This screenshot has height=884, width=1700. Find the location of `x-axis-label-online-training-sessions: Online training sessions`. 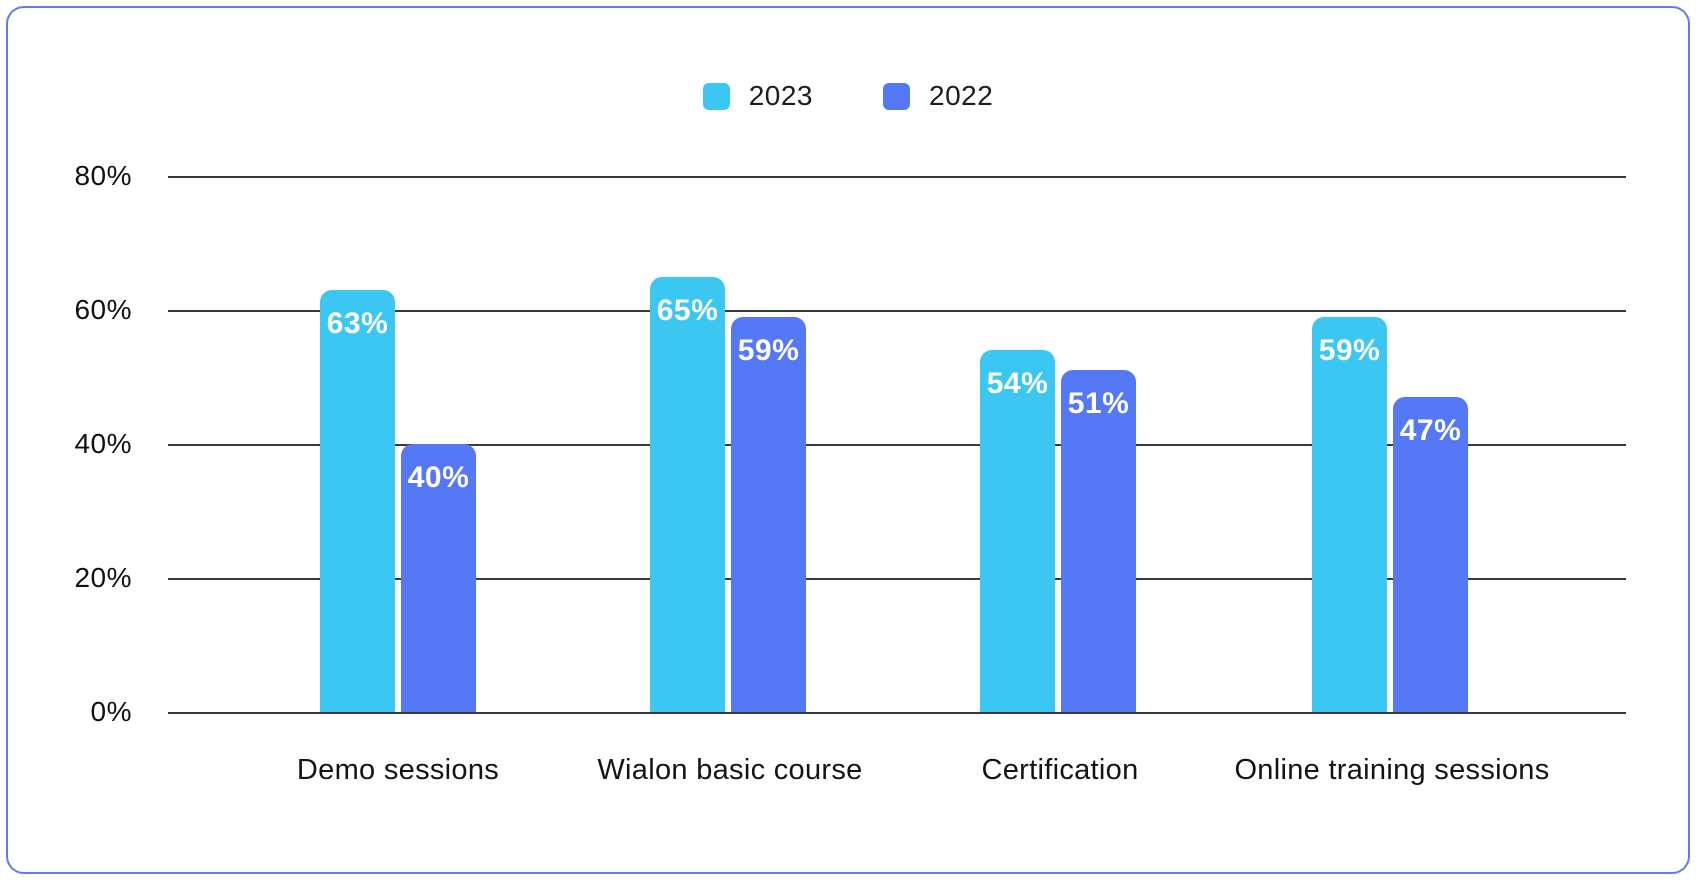

x-axis-label-online-training-sessions: Online training sessions is located at coordinates (1392, 770).